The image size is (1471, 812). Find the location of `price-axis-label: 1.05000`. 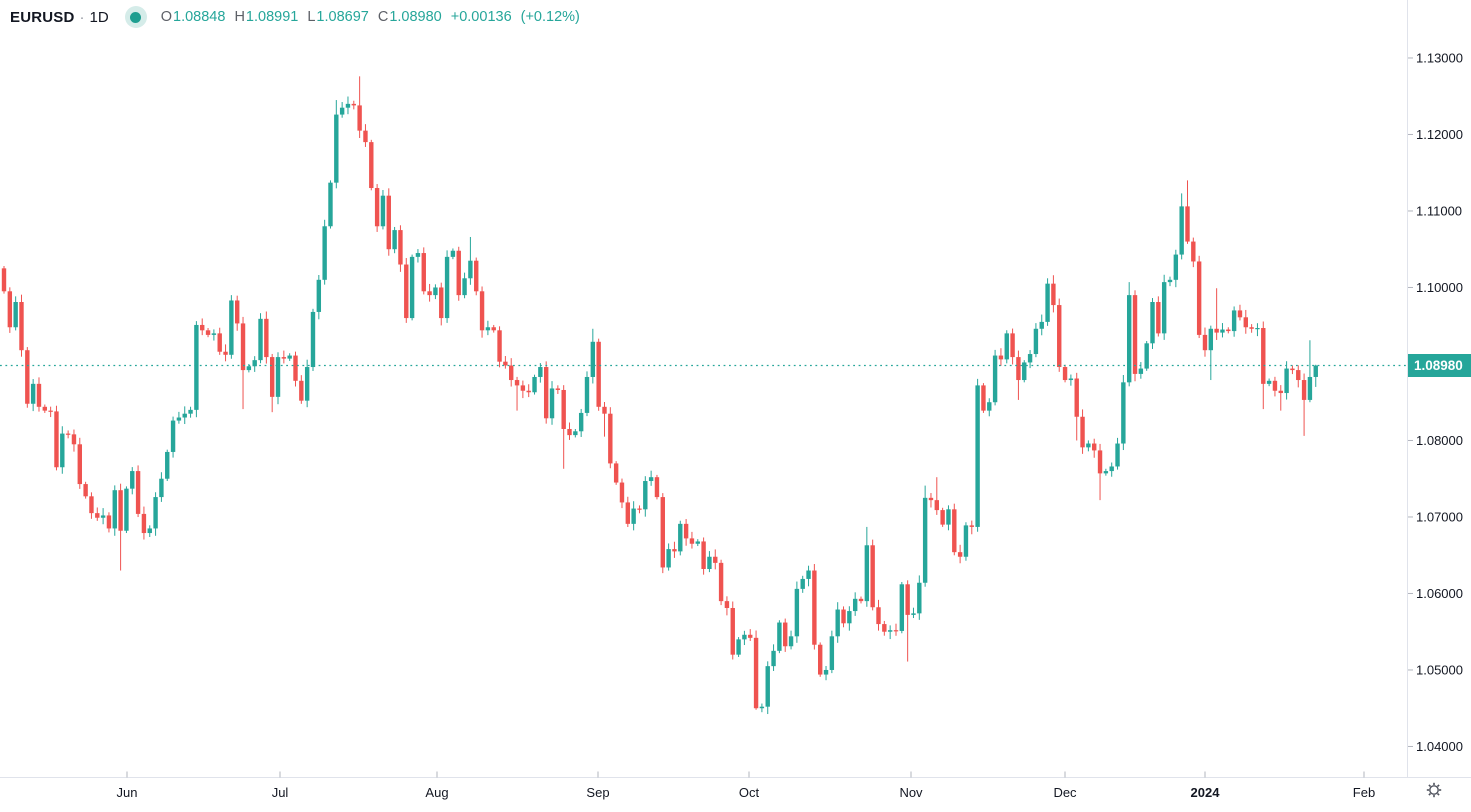

price-axis-label: 1.05000 is located at coordinates (1439, 669).